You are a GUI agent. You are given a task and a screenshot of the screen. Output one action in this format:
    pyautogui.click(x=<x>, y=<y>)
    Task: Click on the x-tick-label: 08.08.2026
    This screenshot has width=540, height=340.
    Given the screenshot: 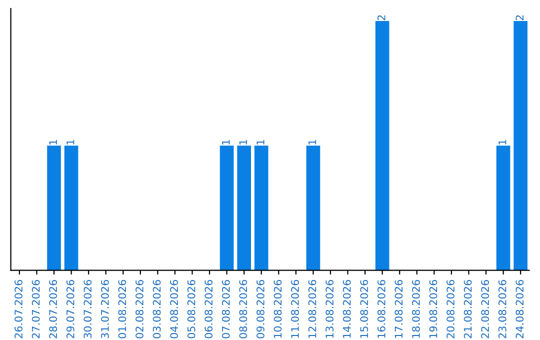 What is the action you would take?
    pyautogui.click(x=243, y=309)
    